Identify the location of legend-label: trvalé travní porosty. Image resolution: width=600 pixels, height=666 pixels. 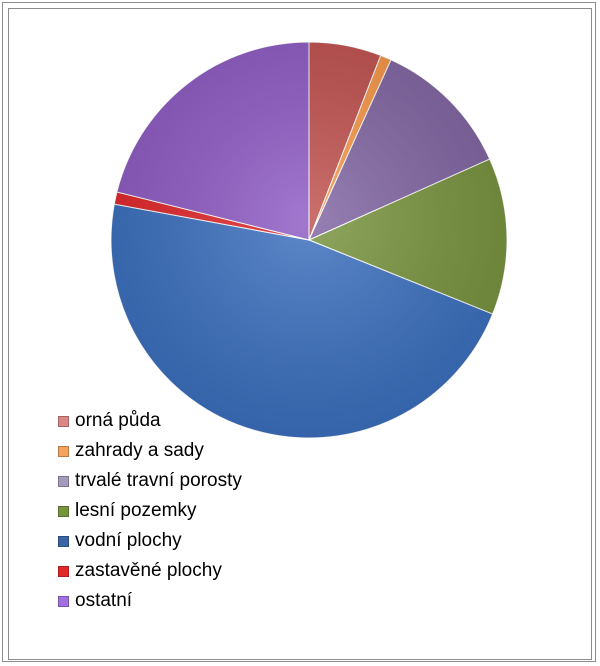
(158, 480).